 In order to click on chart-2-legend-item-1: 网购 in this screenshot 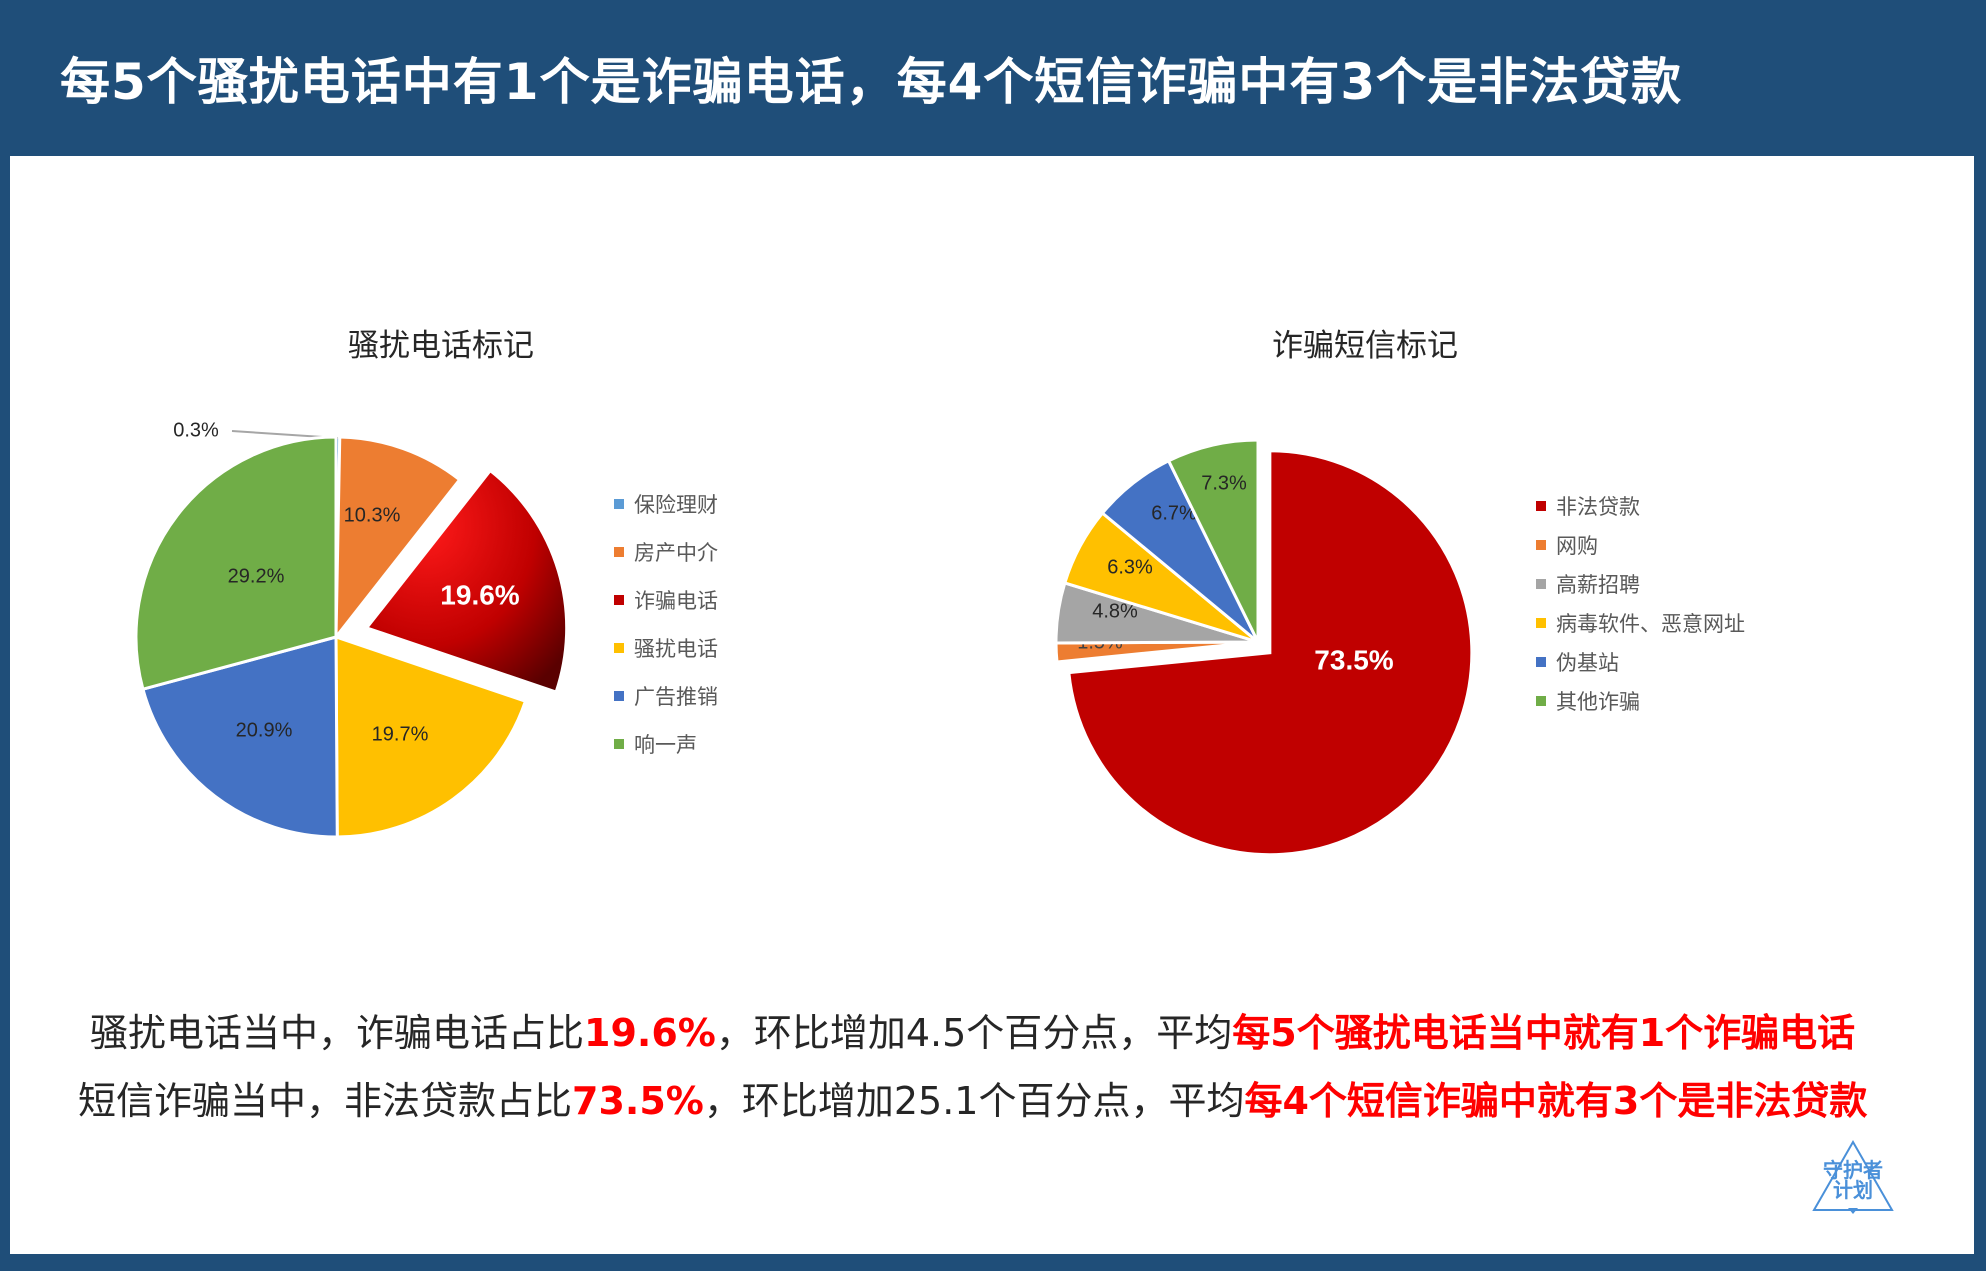, I will do `click(1640, 544)`.